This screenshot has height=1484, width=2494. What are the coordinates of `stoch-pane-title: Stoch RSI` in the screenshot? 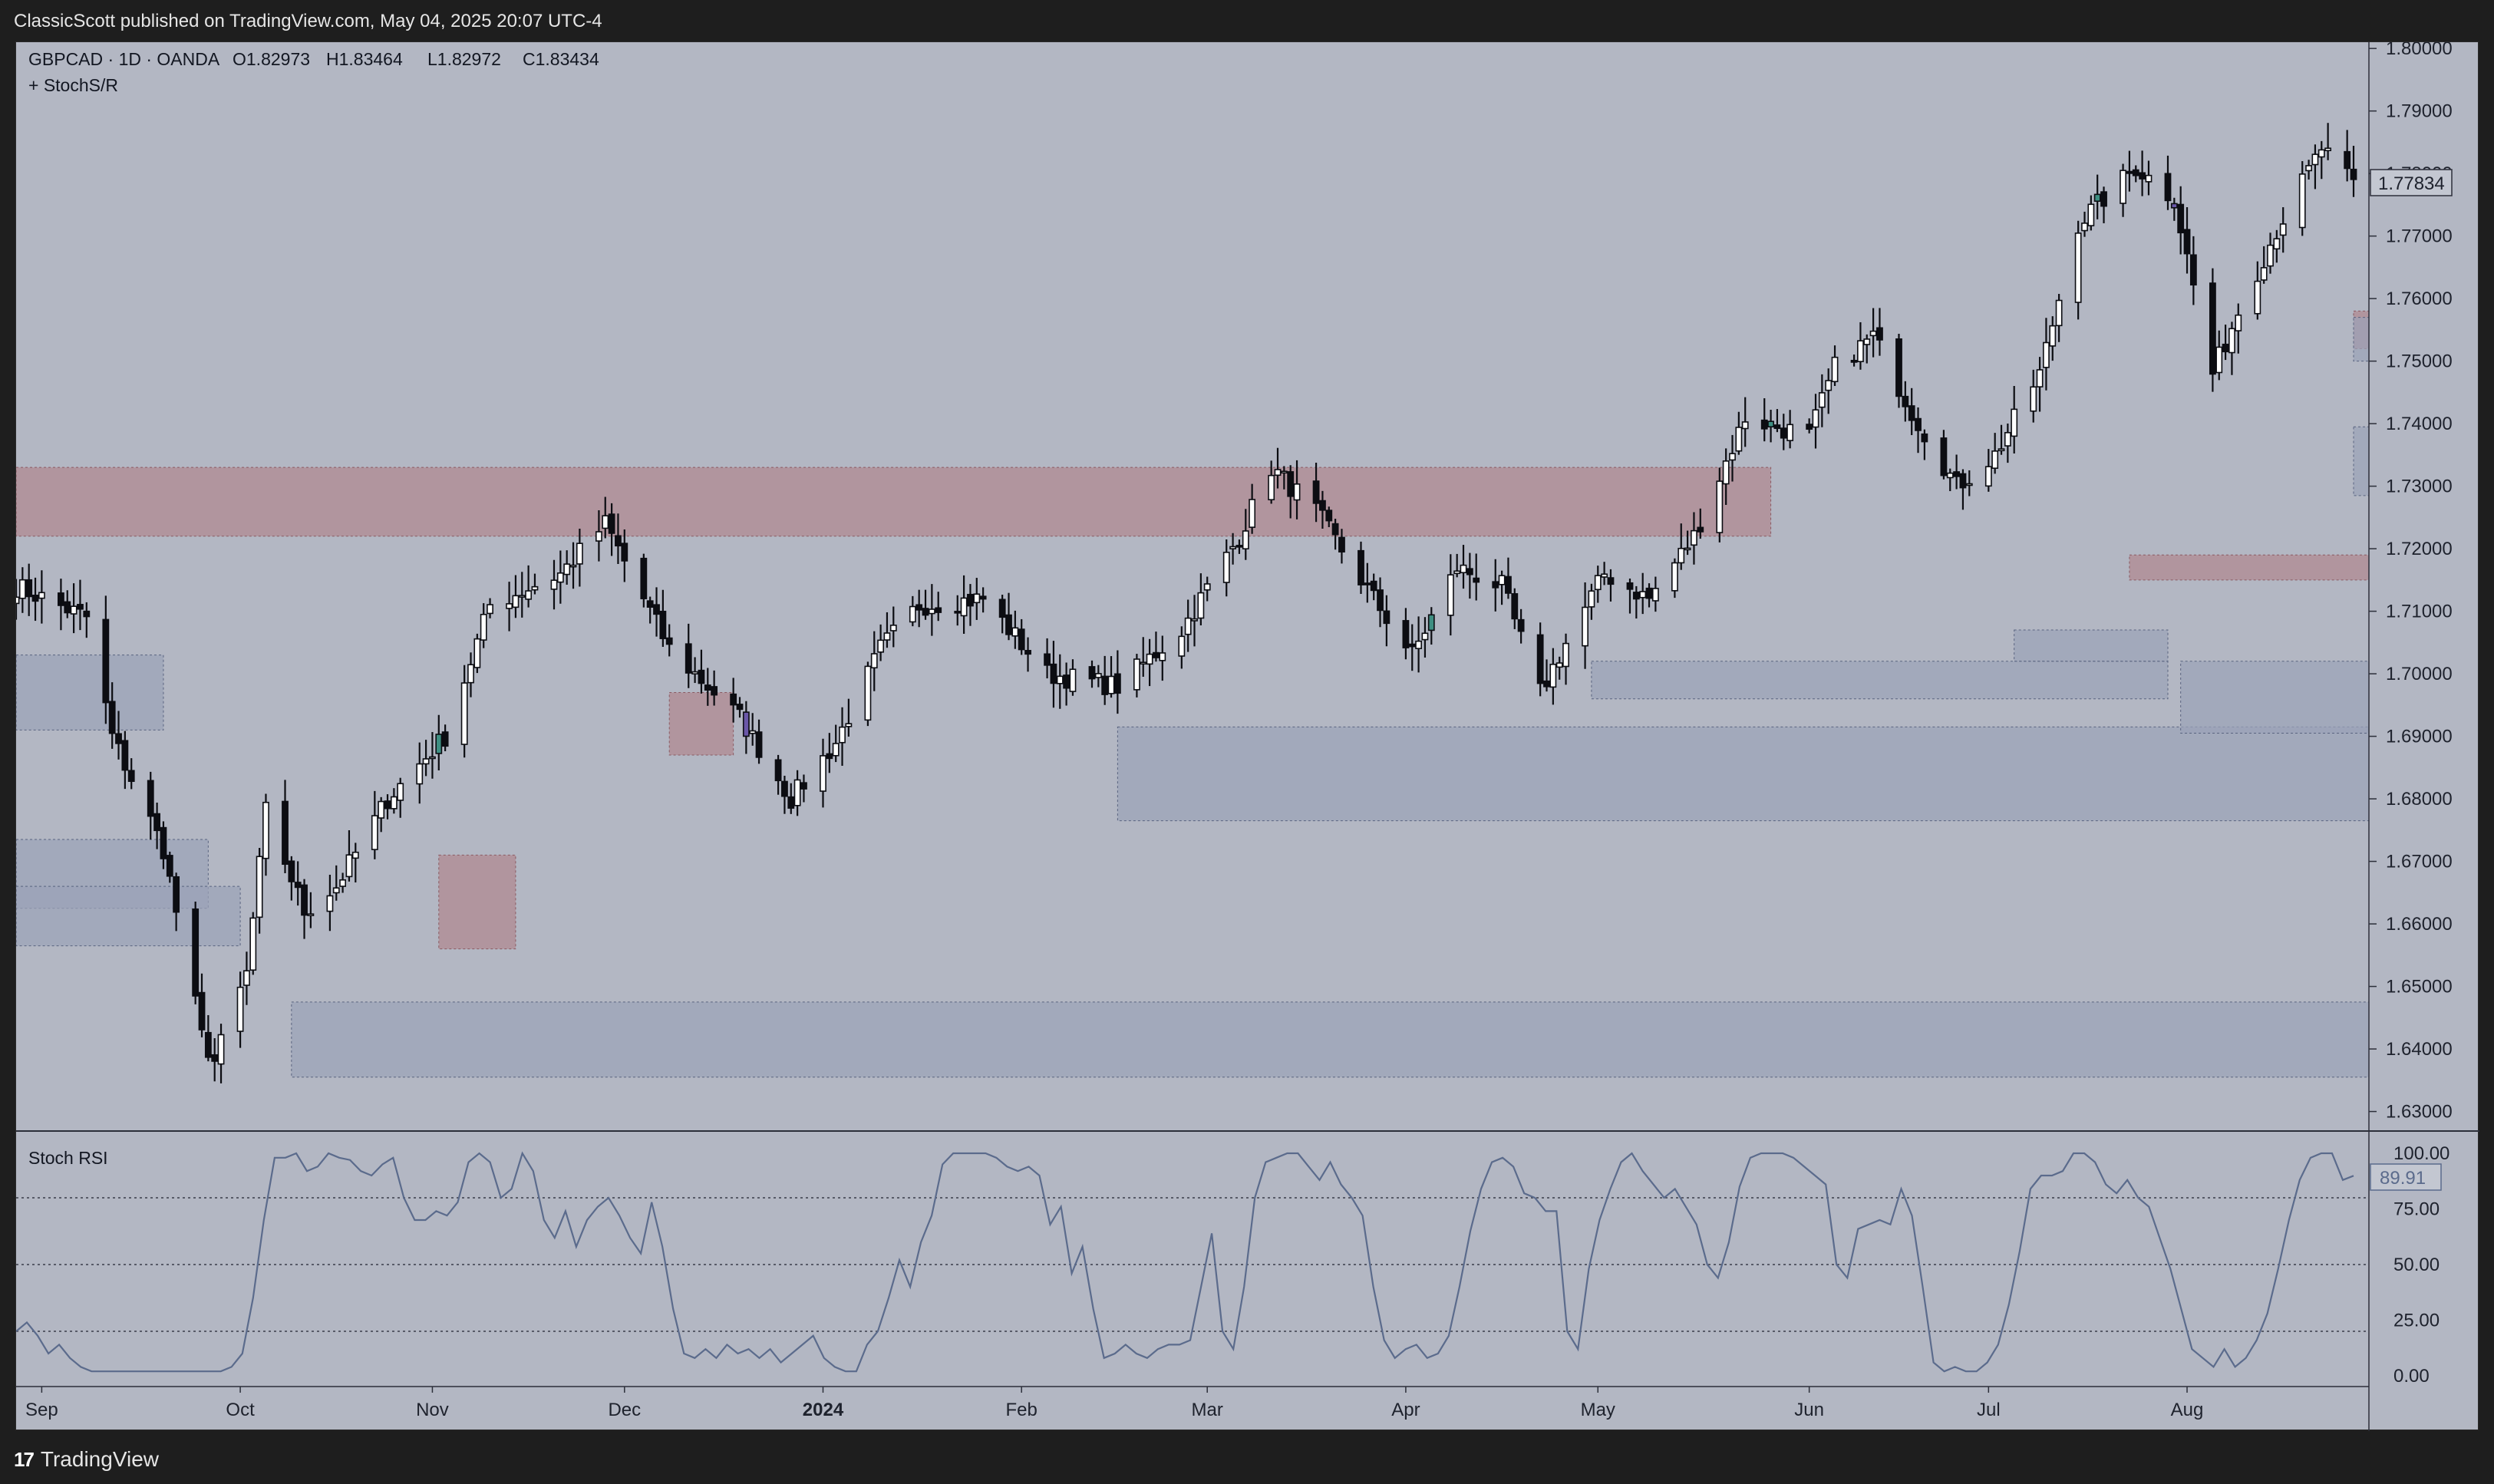 It's located at (68, 1158).